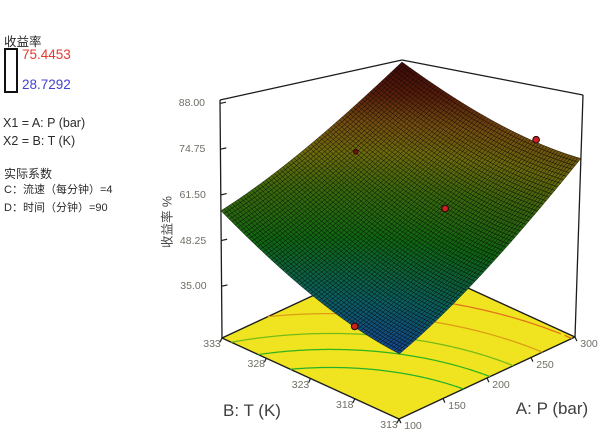 The image size is (600, 431). I want to click on legend-max-value: 75.4453, so click(46, 54).